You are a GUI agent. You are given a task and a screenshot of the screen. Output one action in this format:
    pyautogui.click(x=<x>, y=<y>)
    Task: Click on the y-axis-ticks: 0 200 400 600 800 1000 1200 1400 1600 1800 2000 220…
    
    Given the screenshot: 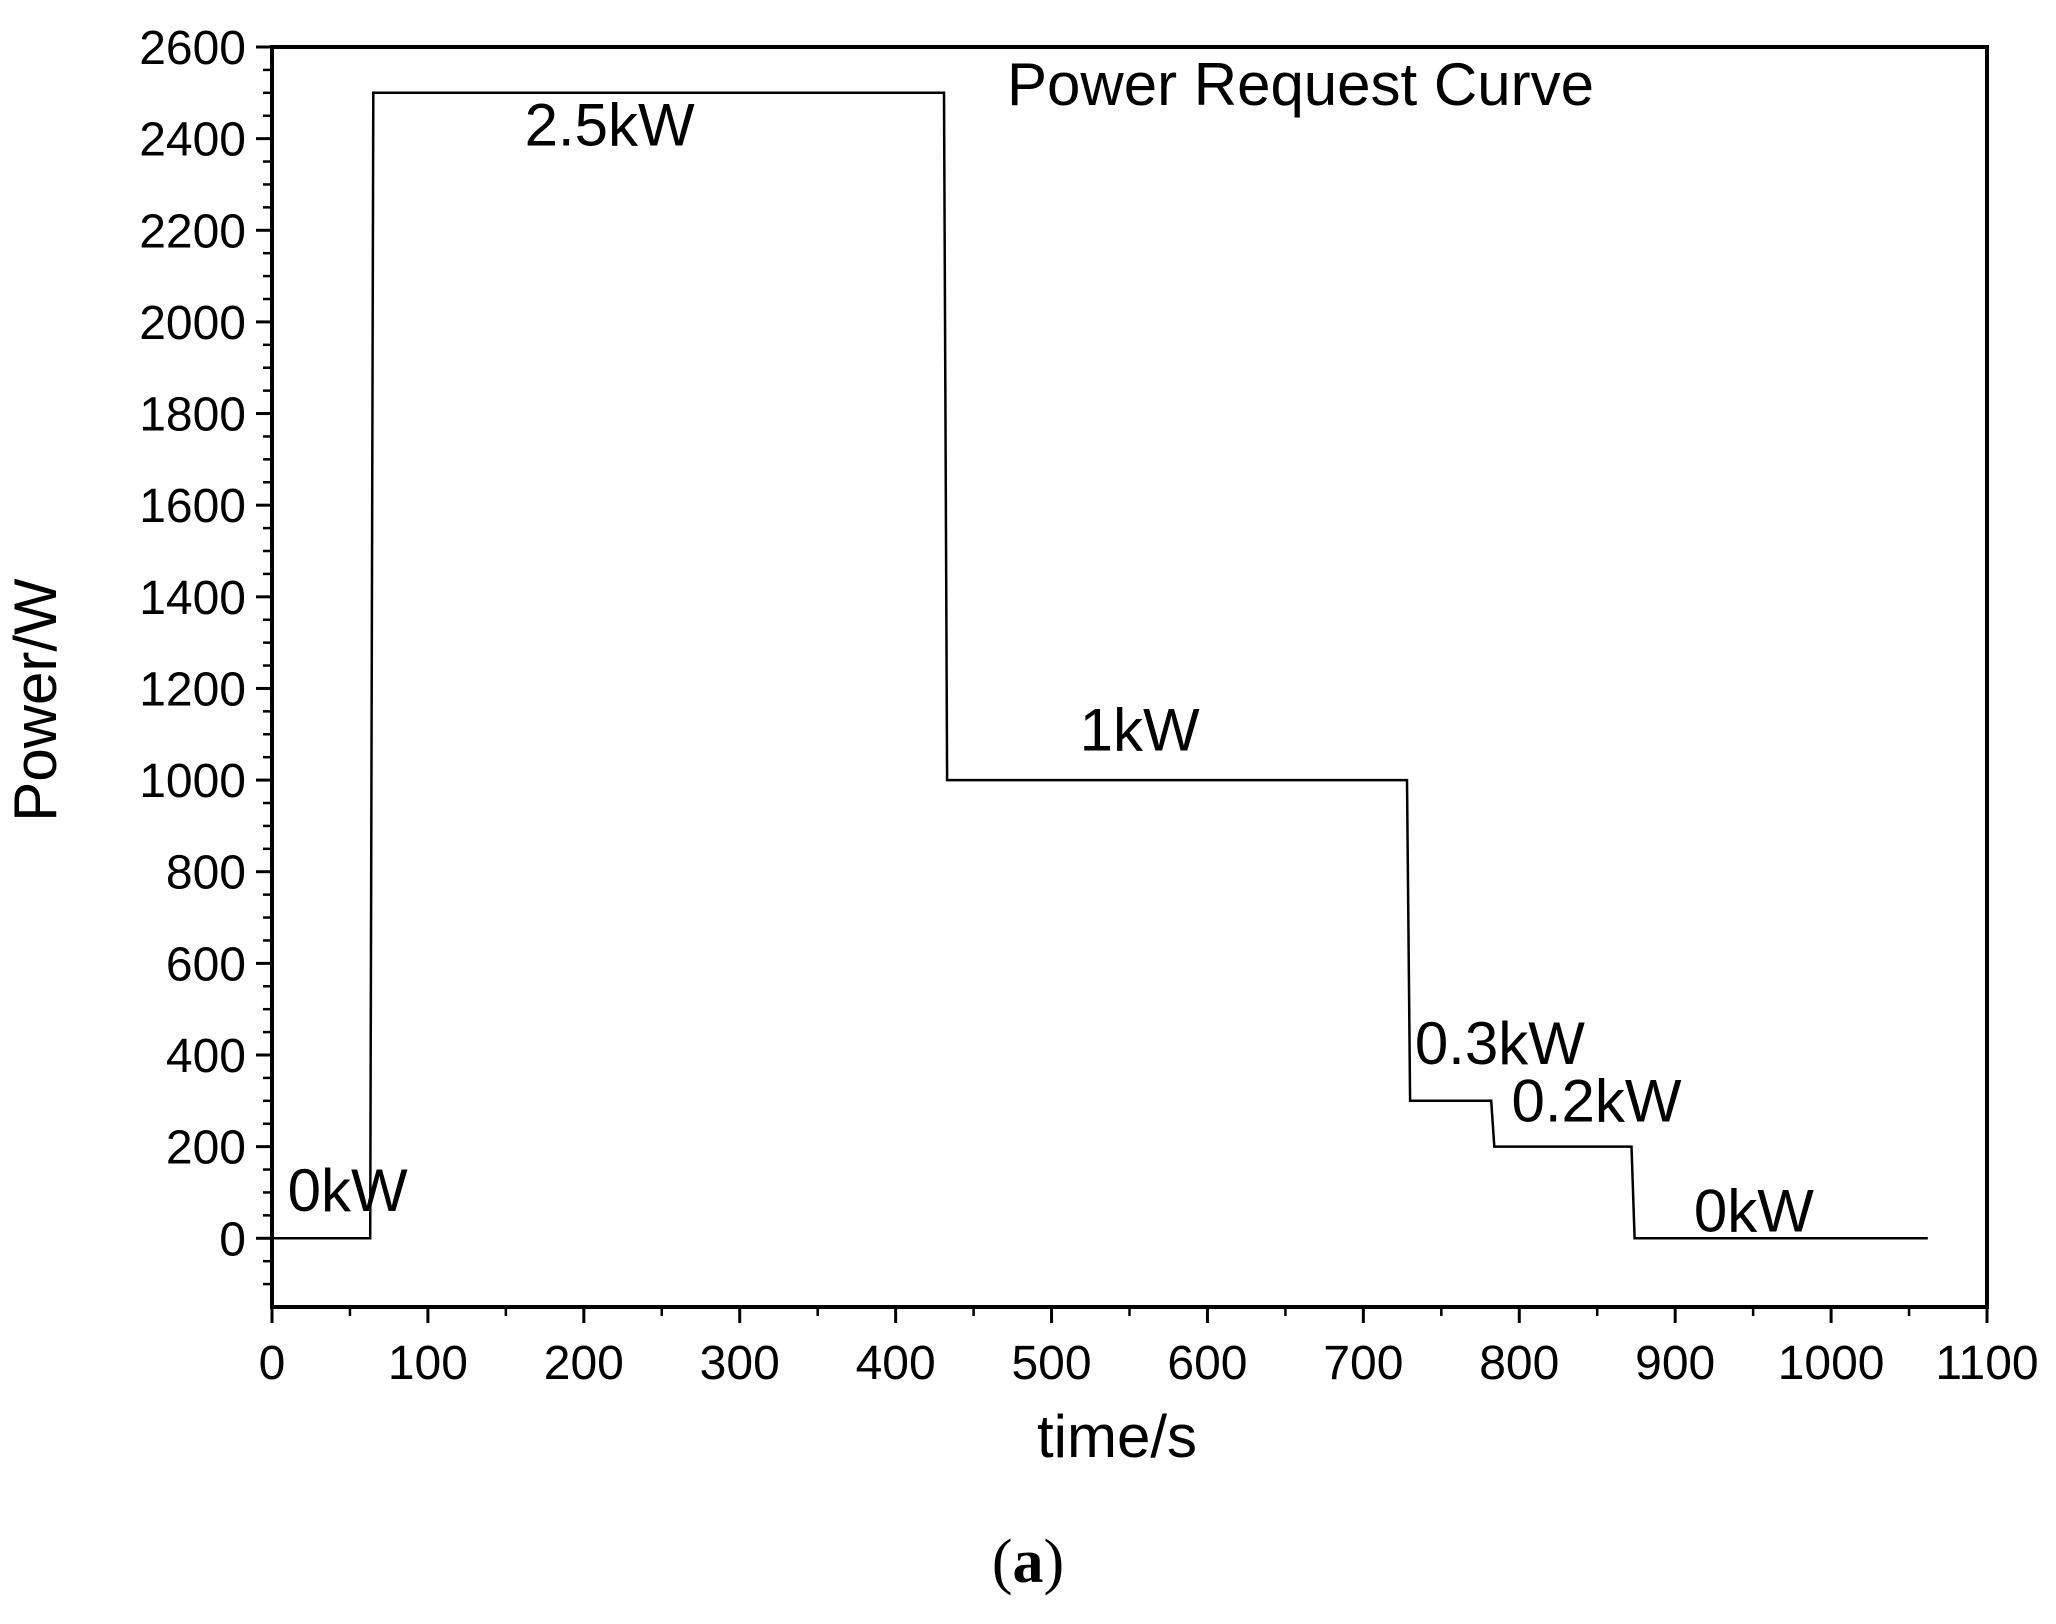 What is the action you would take?
    pyautogui.click(x=205, y=654)
    